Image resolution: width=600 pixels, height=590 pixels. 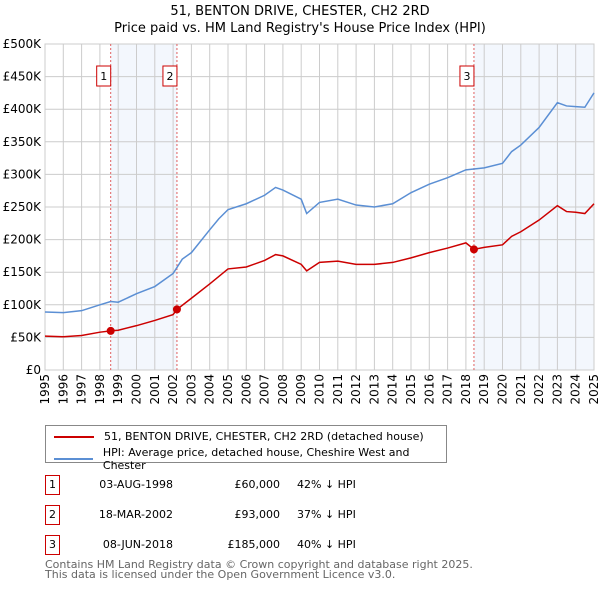 What do you see at coordinates (393, 389) in the screenshot?
I see `x-tick-label: 2014` at bounding box center [393, 389].